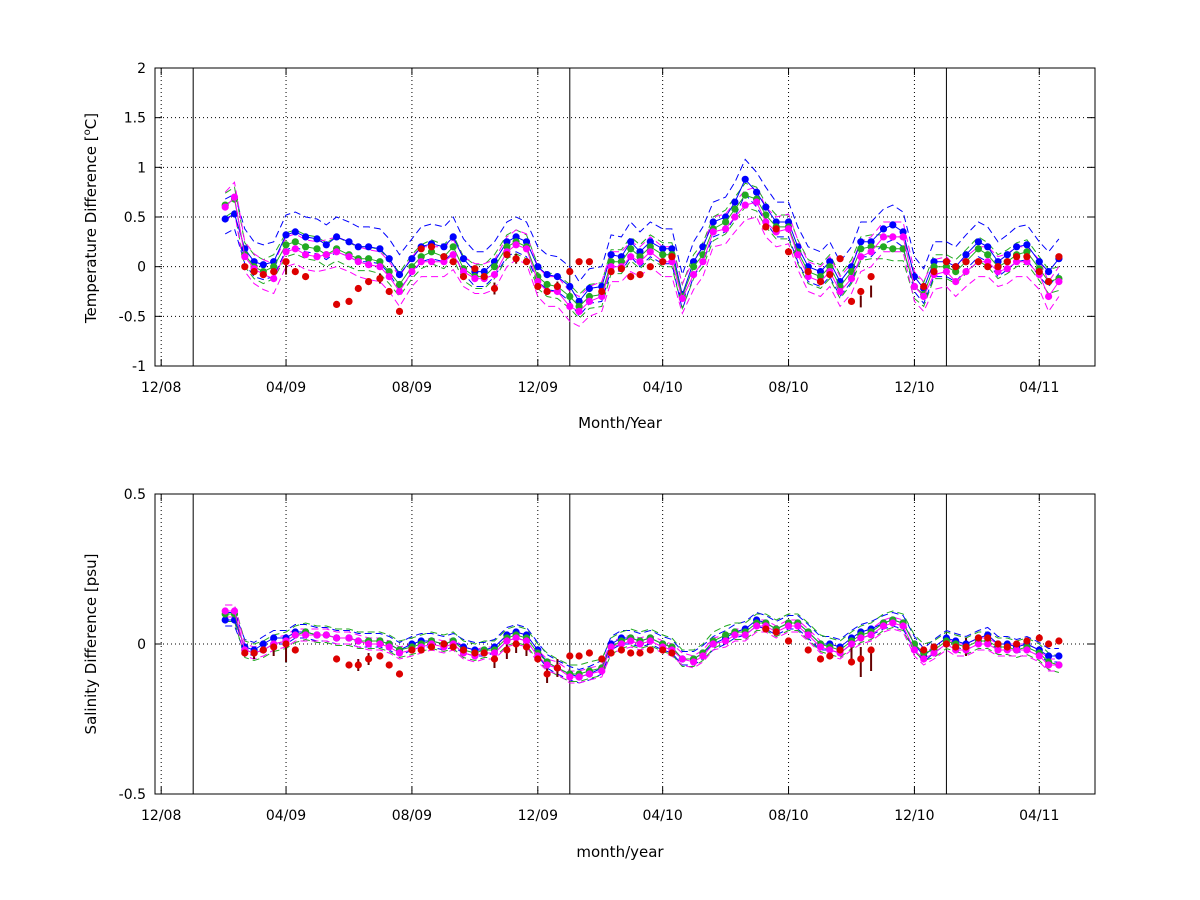  Describe the element at coordinates (141, 69) in the screenshot. I see `temperature-y-tick-label: 2` at that location.